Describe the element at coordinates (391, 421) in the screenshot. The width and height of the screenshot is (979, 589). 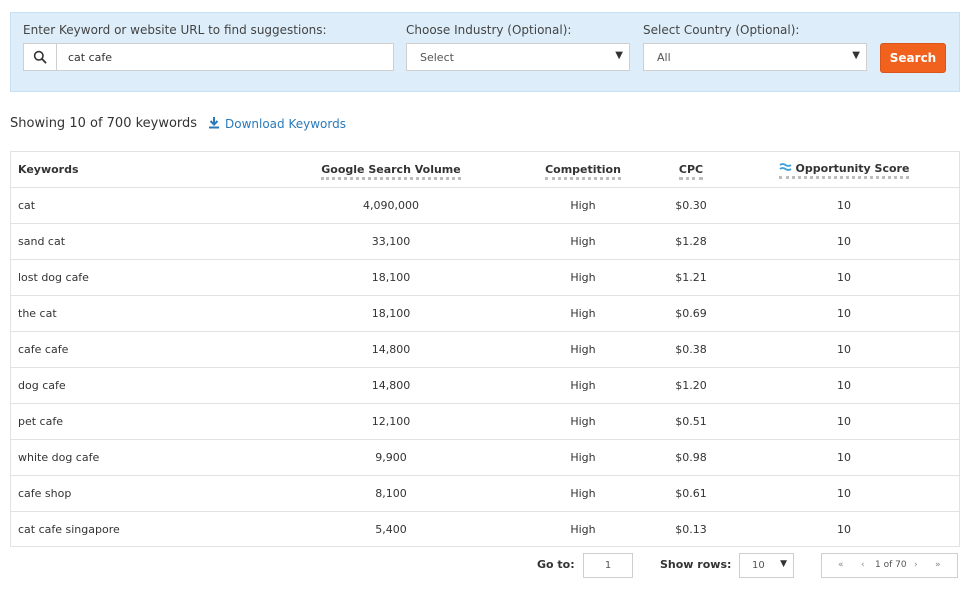
I see `volume-cell: 12,100` at that location.